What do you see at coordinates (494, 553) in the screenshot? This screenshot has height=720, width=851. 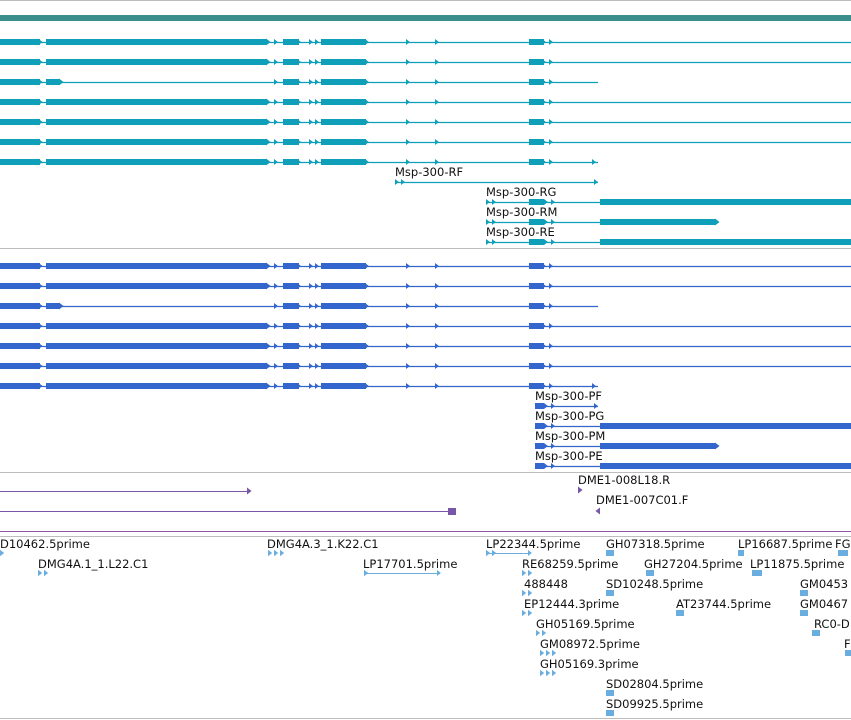 I see `est-arrow` at bounding box center [494, 553].